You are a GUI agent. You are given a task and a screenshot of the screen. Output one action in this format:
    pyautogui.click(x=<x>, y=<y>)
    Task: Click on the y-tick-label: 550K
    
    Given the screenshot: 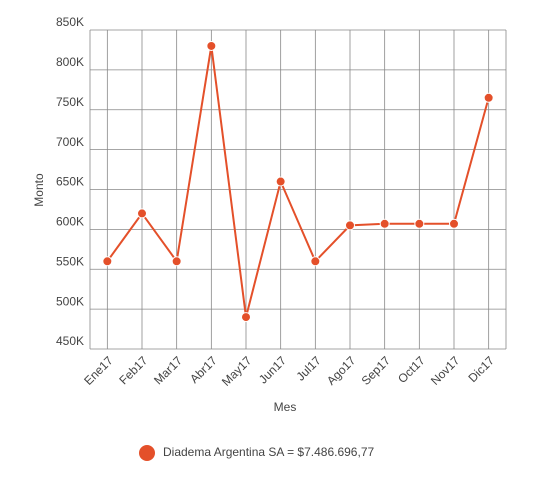 What is the action you would take?
    pyautogui.click(x=70, y=261)
    